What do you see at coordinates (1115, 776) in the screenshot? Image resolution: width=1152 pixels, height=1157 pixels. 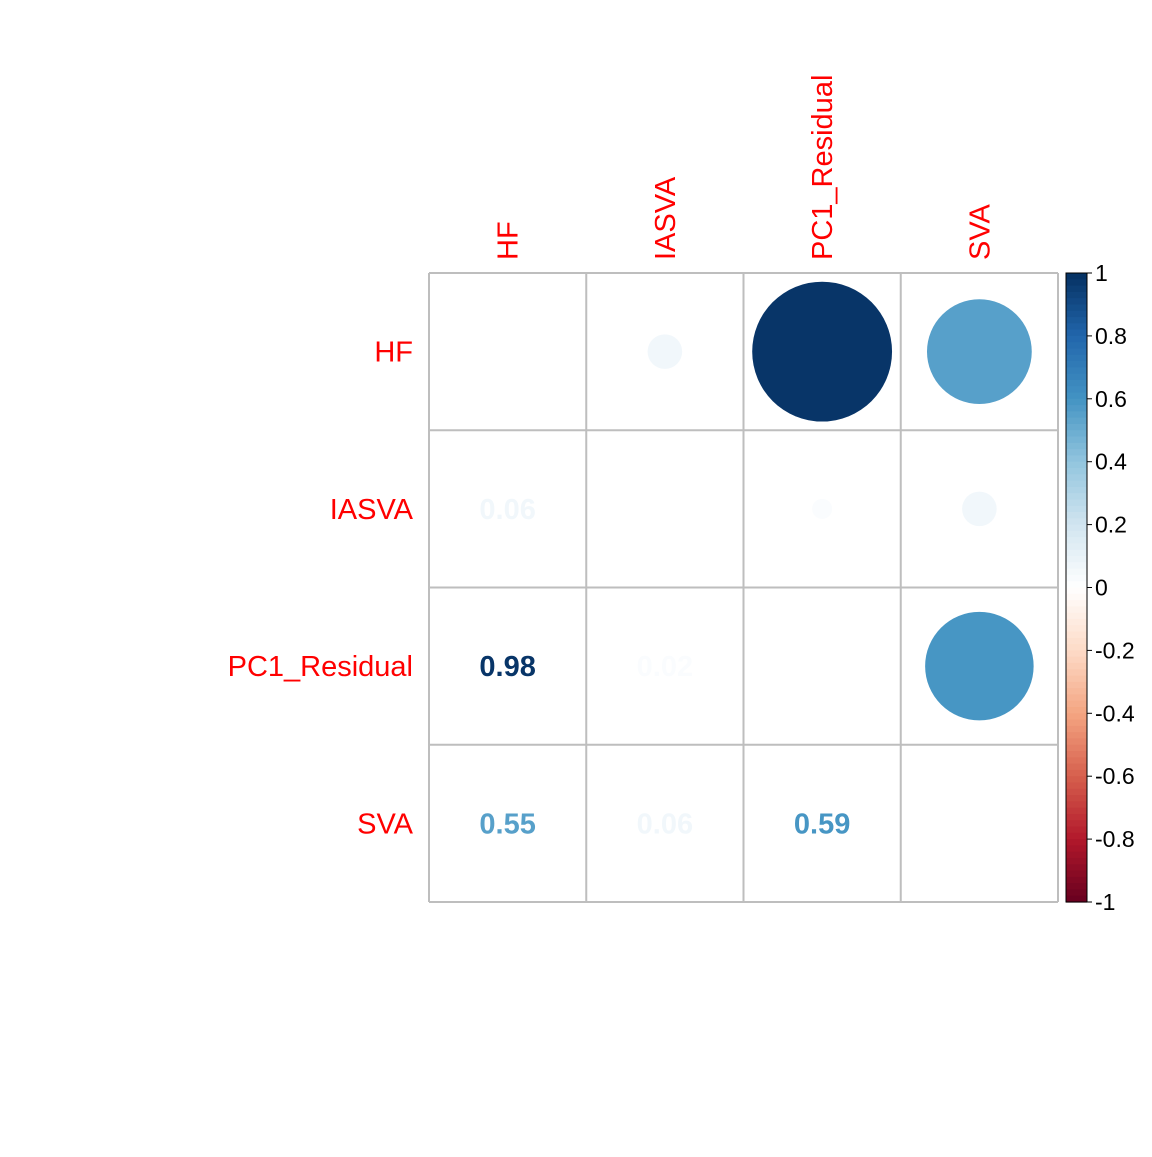 I see `colorbar-tick-label-8: -0.6` at bounding box center [1115, 776].